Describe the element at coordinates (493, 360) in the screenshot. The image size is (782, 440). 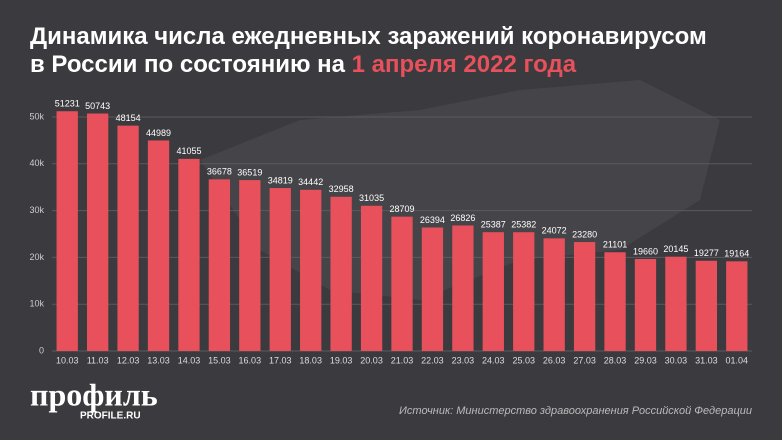
I see `x-tick-label: 24.03` at that location.